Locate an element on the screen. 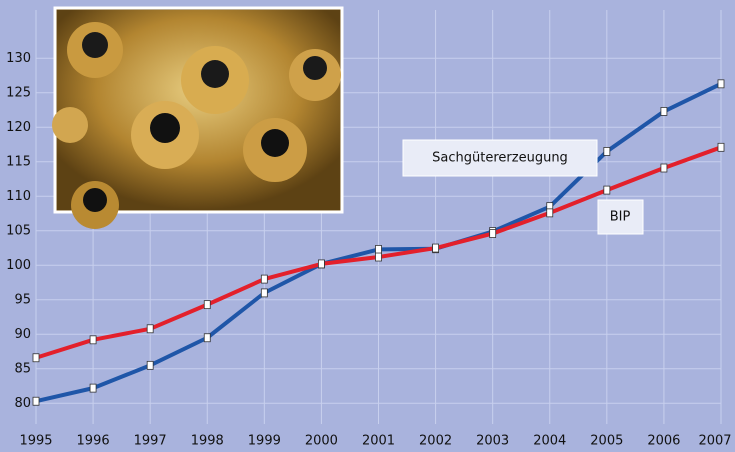 The width and height of the screenshot is (735, 452). x-tick-label: 2001 is located at coordinates (378, 441).